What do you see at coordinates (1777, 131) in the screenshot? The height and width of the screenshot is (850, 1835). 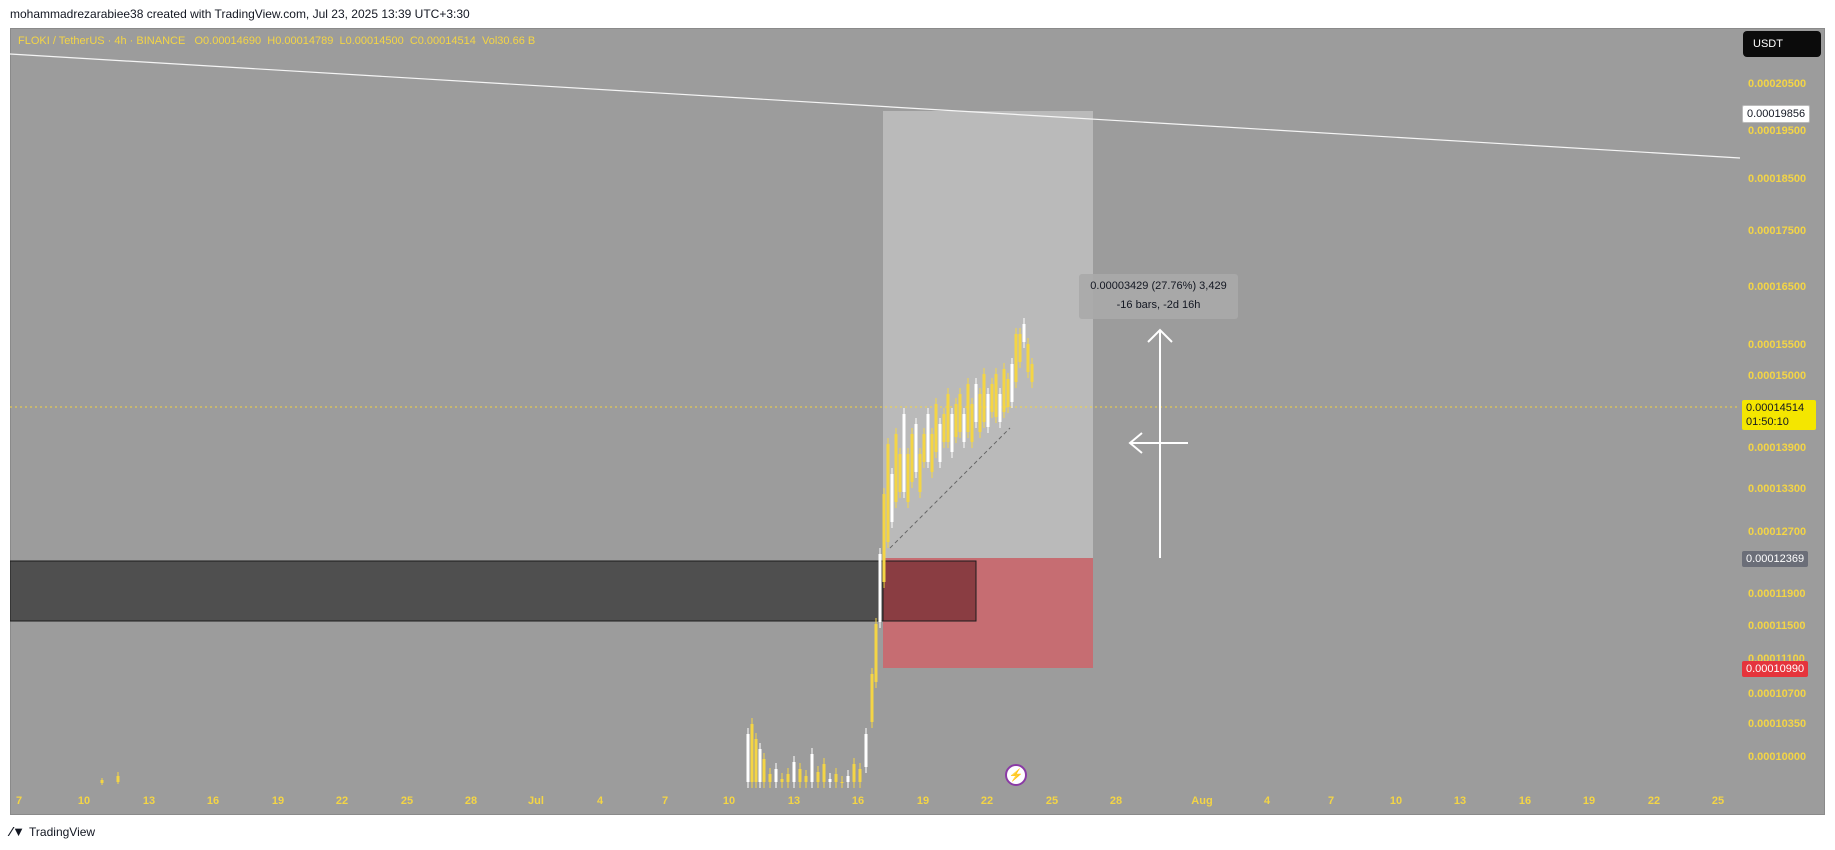 I see `price-tick: 0.00019500` at bounding box center [1777, 131].